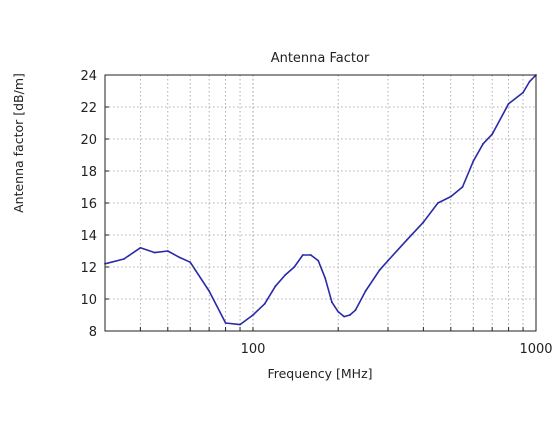 The image size is (560, 425). What do you see at coordinates (88, 76) in the screenshot?
I see `y-tick-label: 24` at bounding box center [88, 76].